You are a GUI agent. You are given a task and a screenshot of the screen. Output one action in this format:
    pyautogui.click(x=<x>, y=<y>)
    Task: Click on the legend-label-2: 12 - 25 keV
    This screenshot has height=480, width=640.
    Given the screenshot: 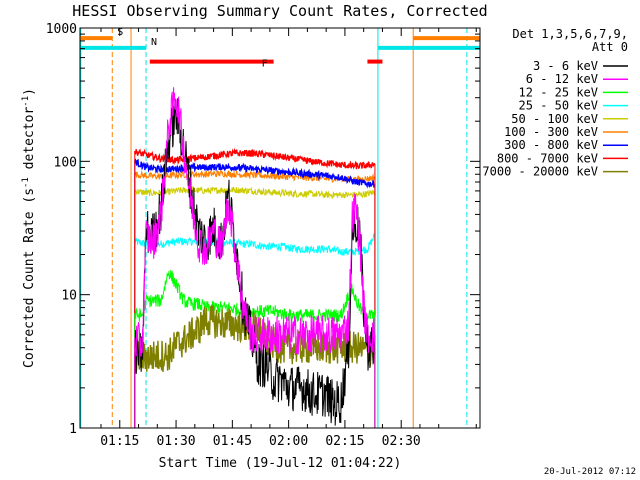 What is the action you would take?
    pyautogui.click(x=558, y=92)
    